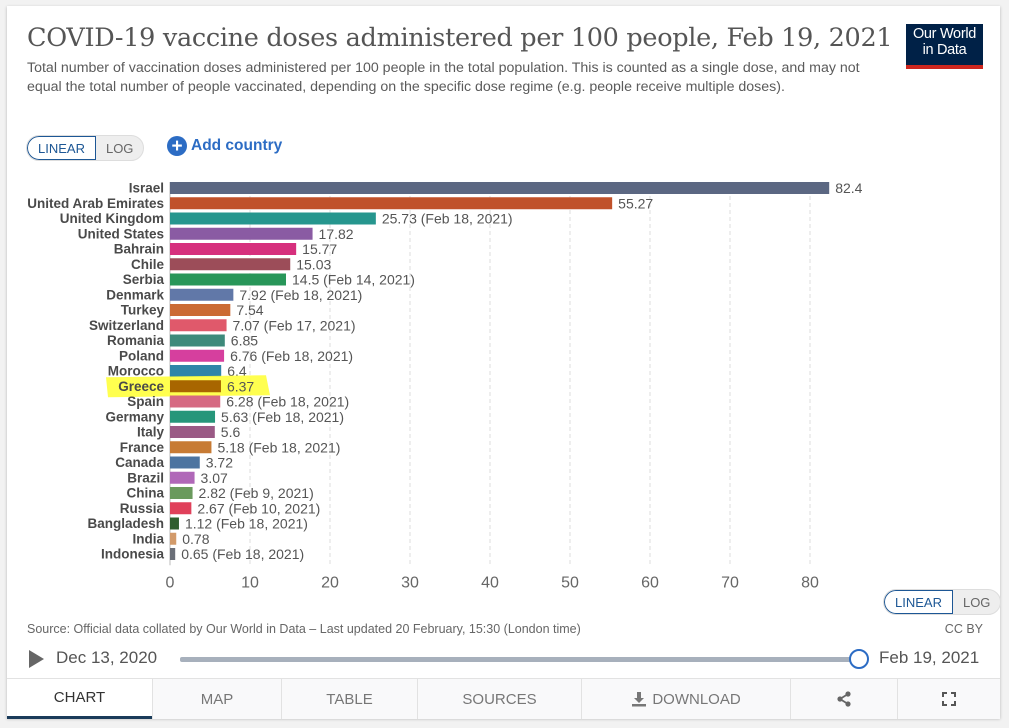  I want to click on tab-label: SOURCES, so click(499, 699).